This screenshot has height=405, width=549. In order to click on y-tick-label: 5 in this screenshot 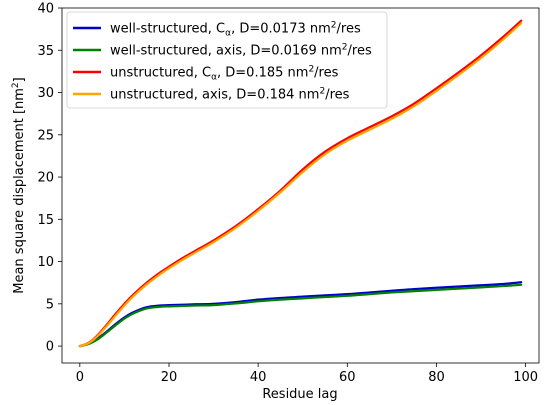, I will do `click(50, 304)`.